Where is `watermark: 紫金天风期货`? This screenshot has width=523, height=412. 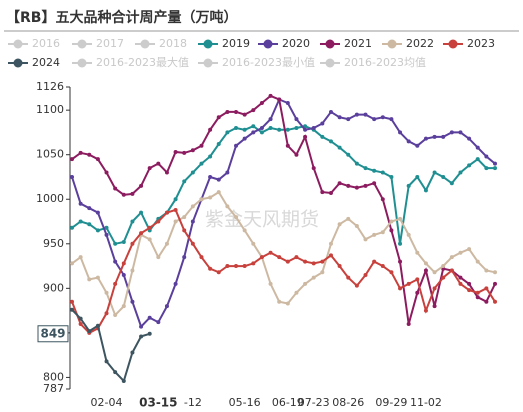 watermark: 紫金天风期货 is located at coordinates (262, 220).